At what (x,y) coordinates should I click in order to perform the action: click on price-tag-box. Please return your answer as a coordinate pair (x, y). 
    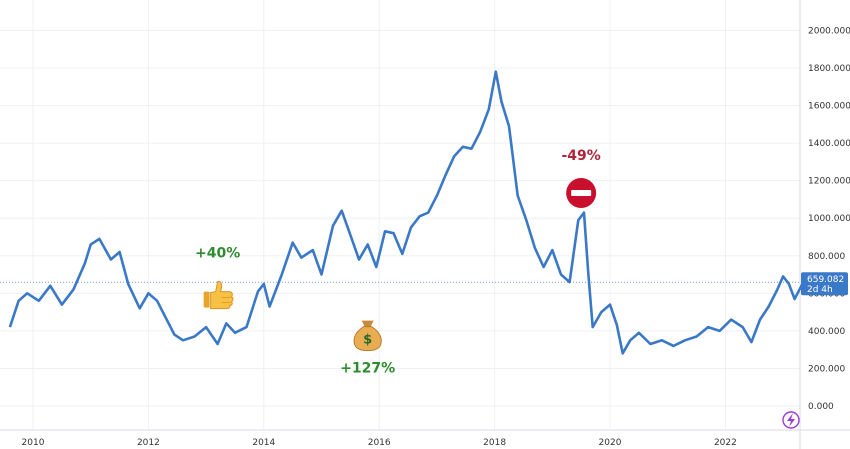
    Looking at the image, I should click on (824, 284).